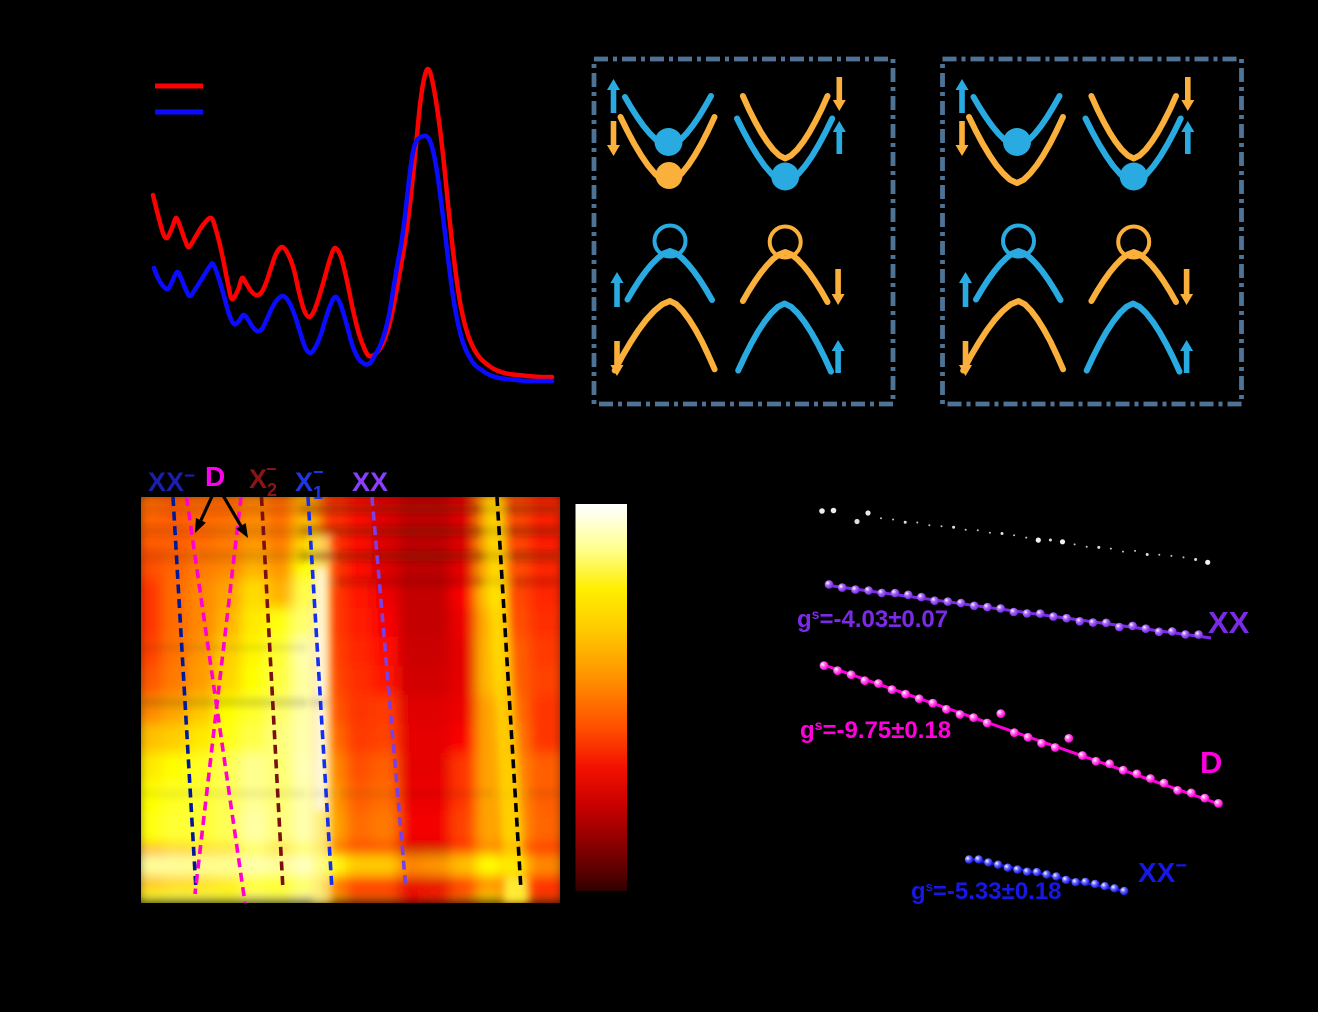 This screenshot has width=1318, height=1012. What do you see at coordinates (263, 479) in the screenshot?
I see `svg-text: X2−` at bounding box center [263, 479].